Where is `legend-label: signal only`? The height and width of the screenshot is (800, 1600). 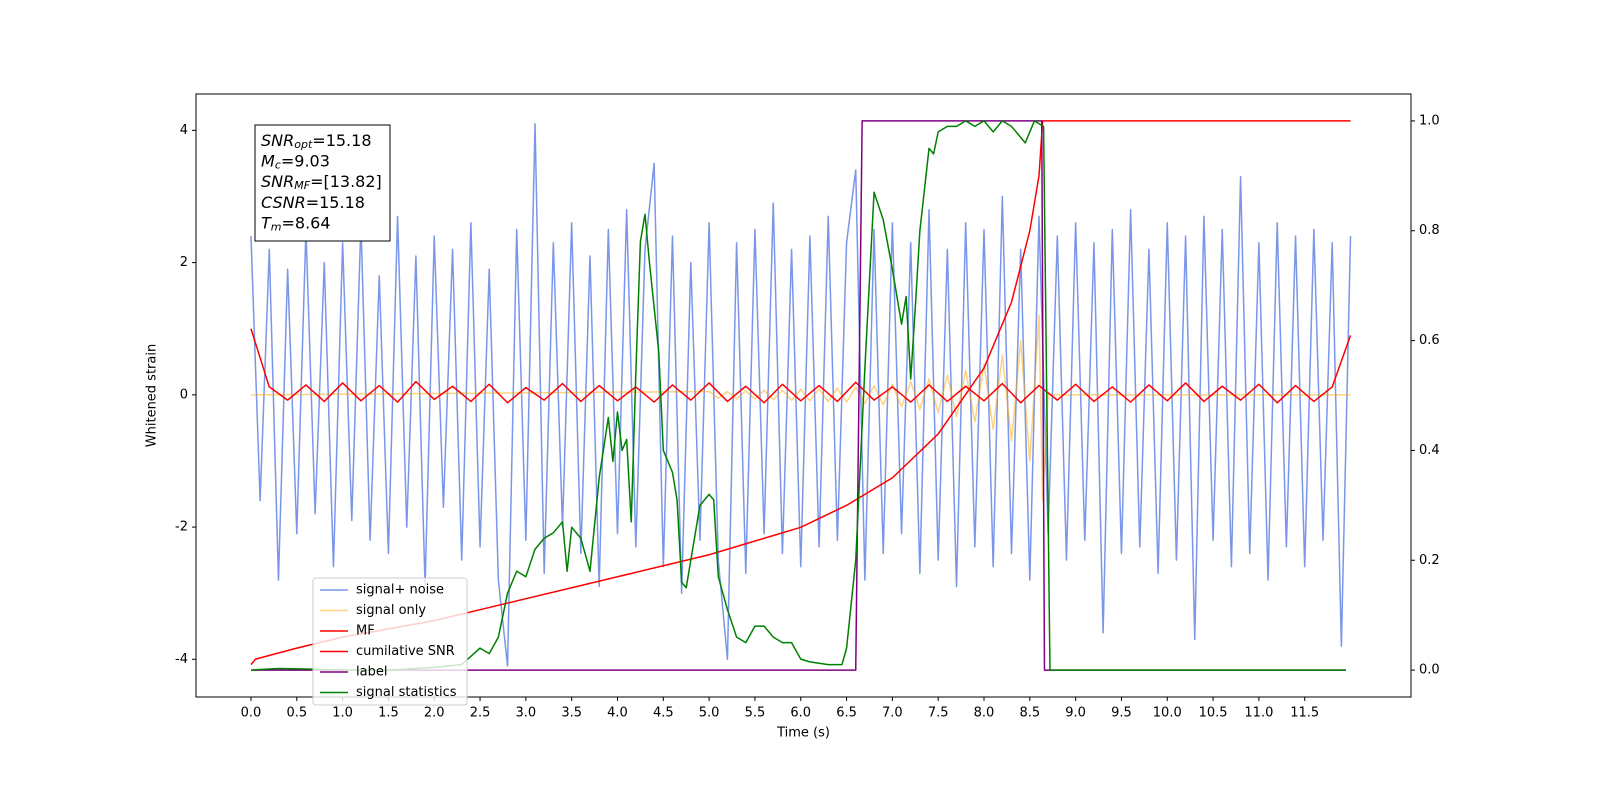 legend-label: signal only is located at coordinates (391, 610).